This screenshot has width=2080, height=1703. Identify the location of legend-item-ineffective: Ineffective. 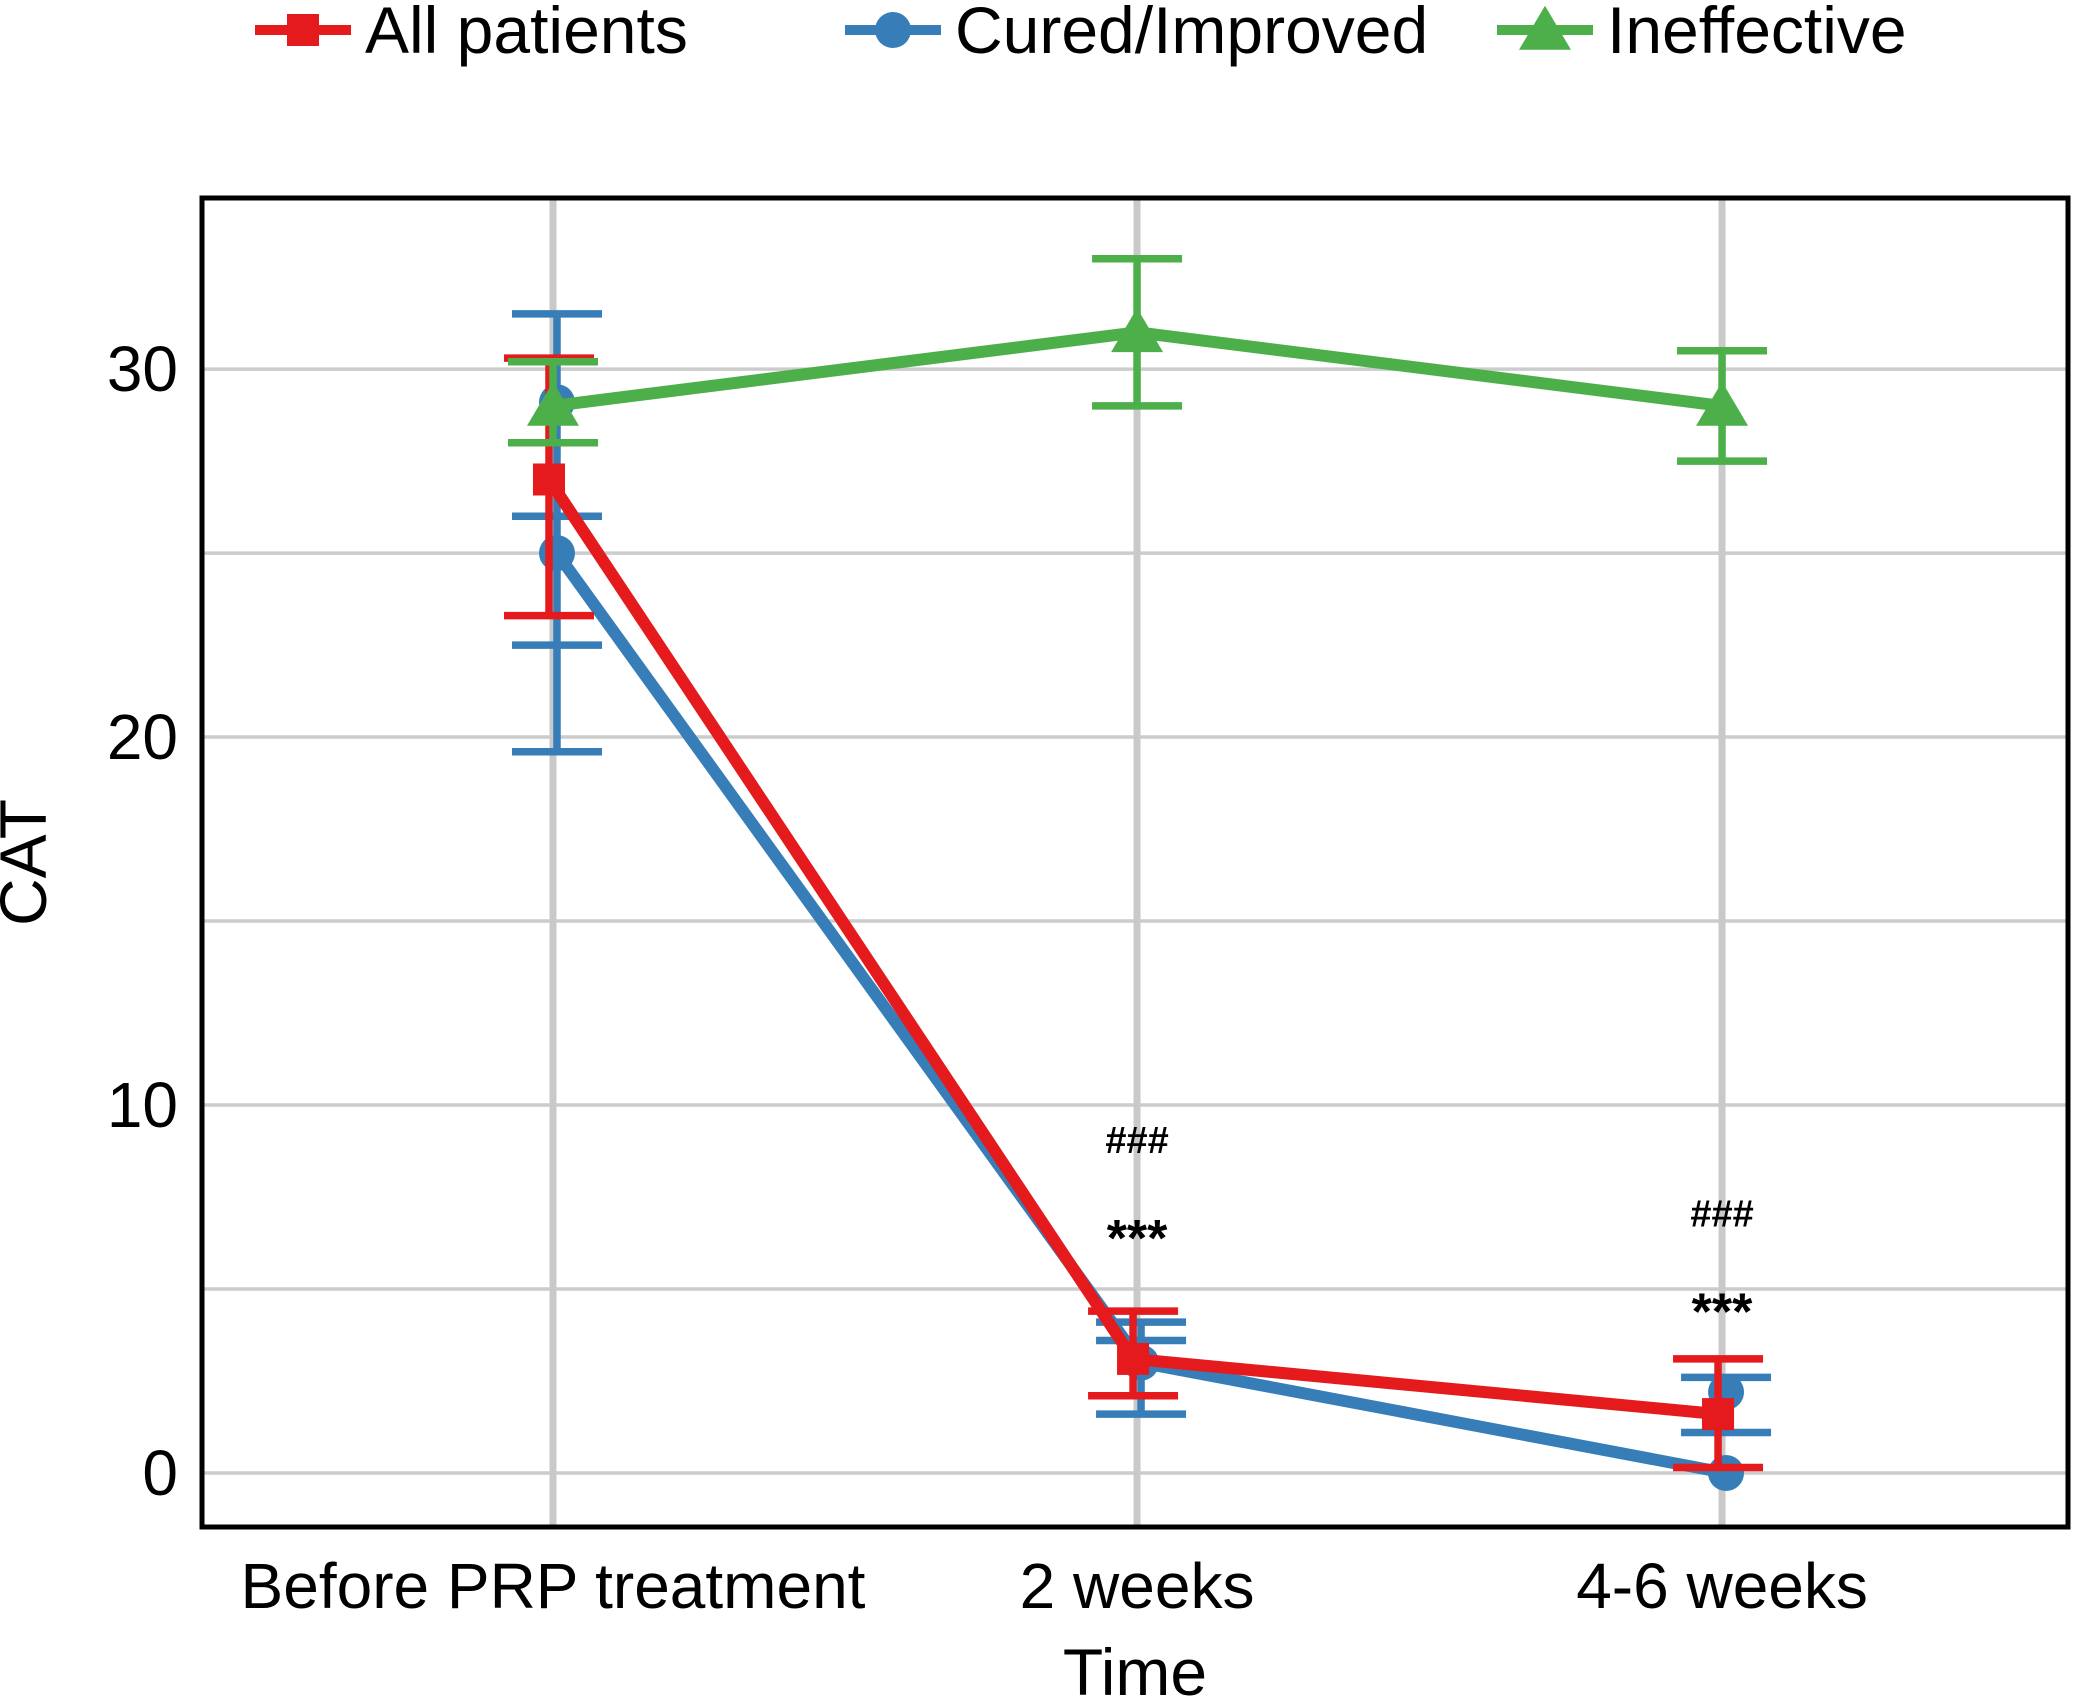
(1702, 33).